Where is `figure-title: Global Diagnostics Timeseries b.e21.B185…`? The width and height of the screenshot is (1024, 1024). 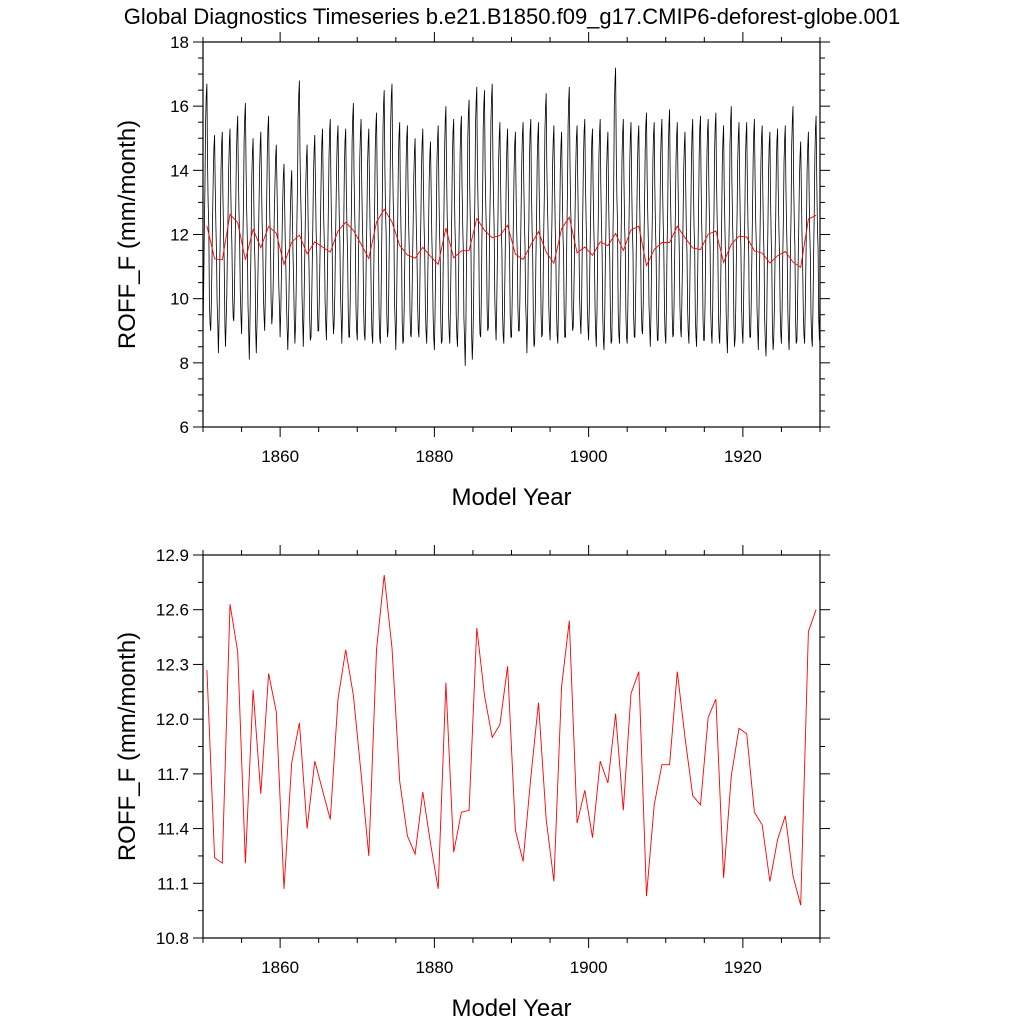 figure-title: Global Diagnostics Timeseries b.e21.B185… is located at coordinates (512, 16).